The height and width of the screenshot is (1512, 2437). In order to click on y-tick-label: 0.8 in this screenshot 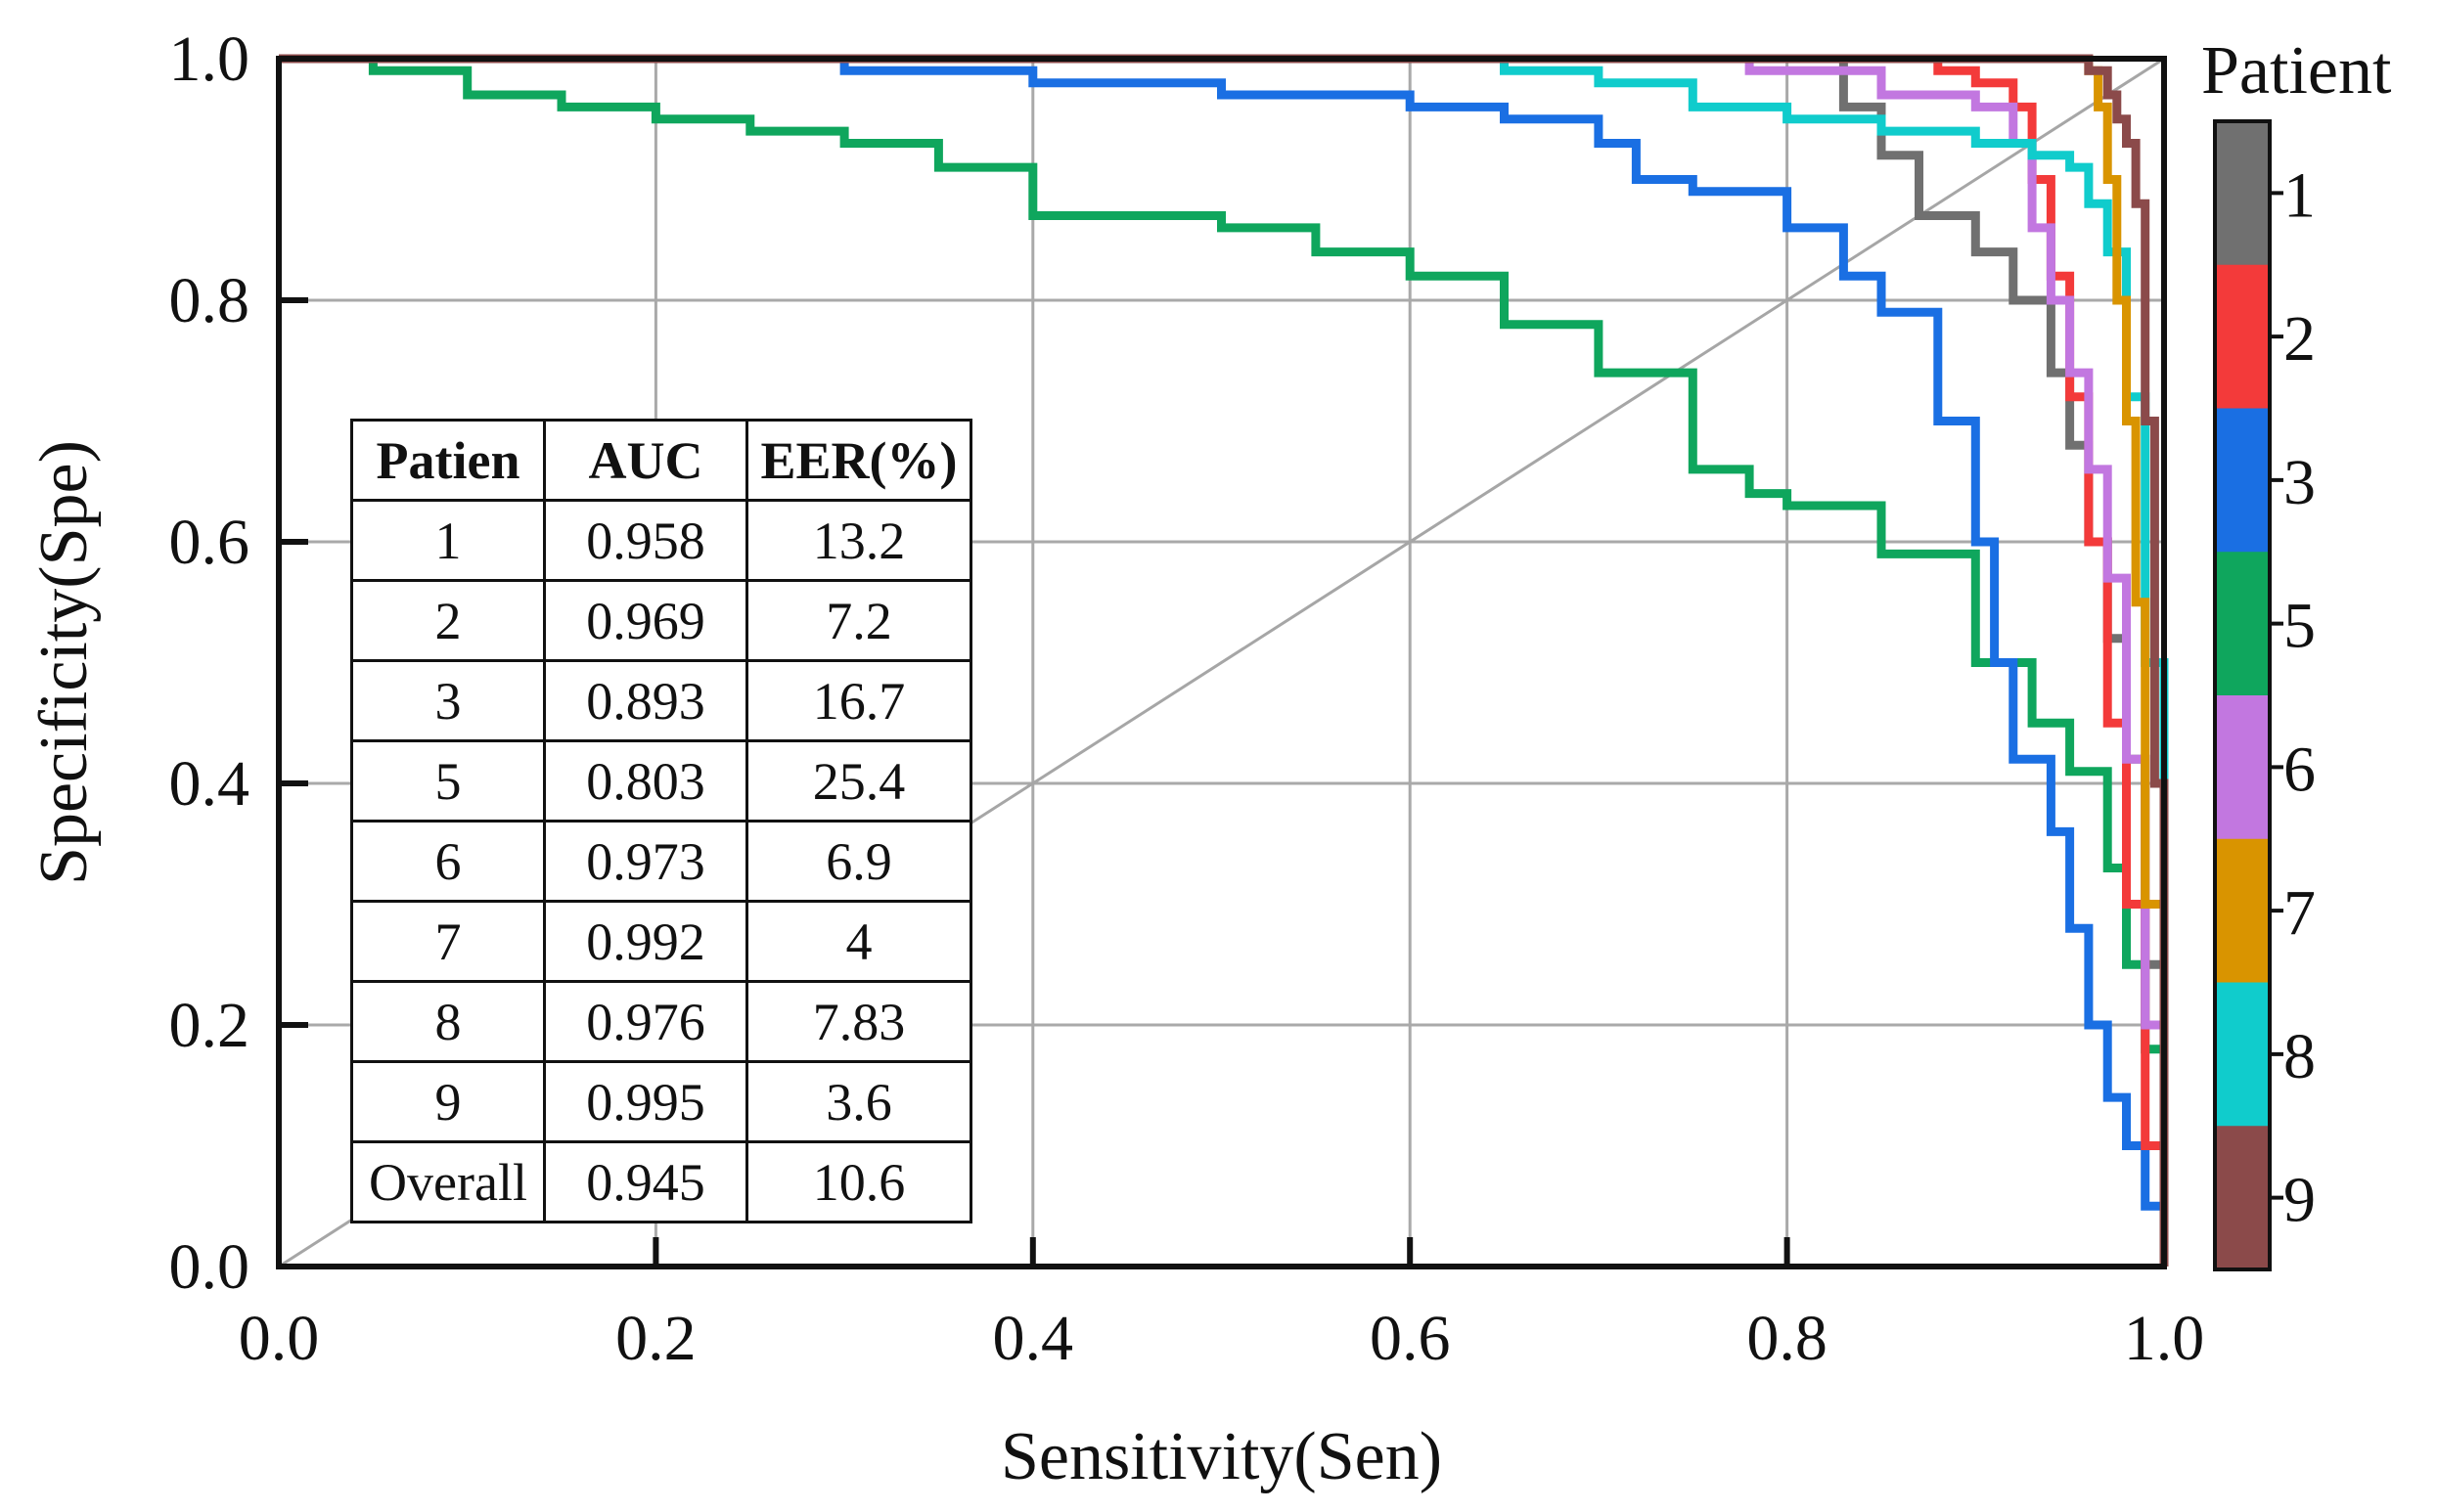, I will do `click(210, 300)`.